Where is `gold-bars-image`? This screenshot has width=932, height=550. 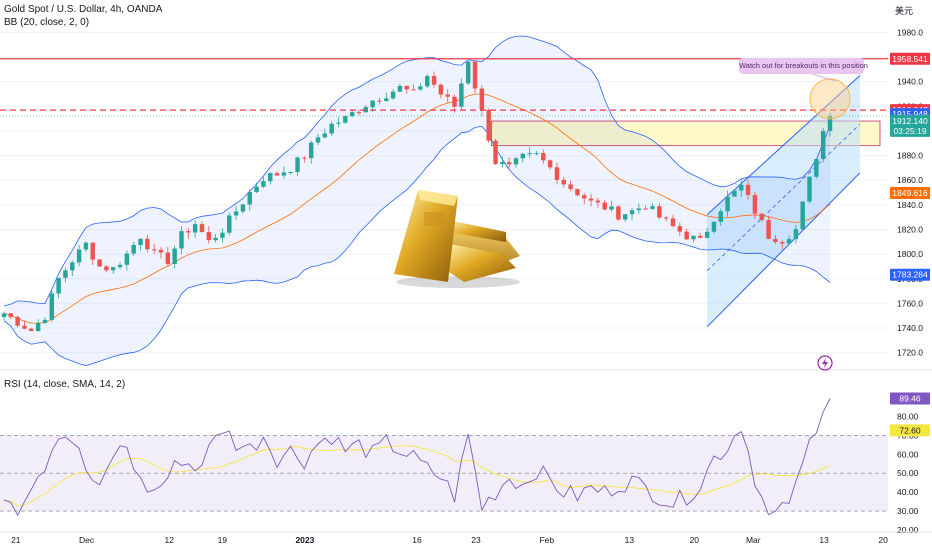 gold-bars-image is located at coordinates (457, 239).